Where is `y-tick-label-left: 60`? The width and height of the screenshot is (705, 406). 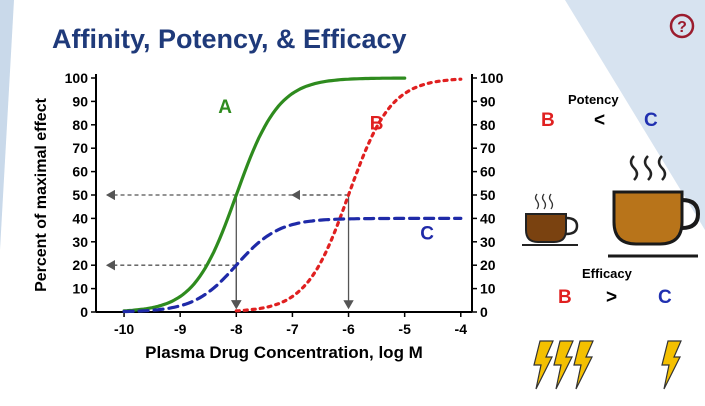 y-tick-label-left: 60 is located at coordinates (80, 172).